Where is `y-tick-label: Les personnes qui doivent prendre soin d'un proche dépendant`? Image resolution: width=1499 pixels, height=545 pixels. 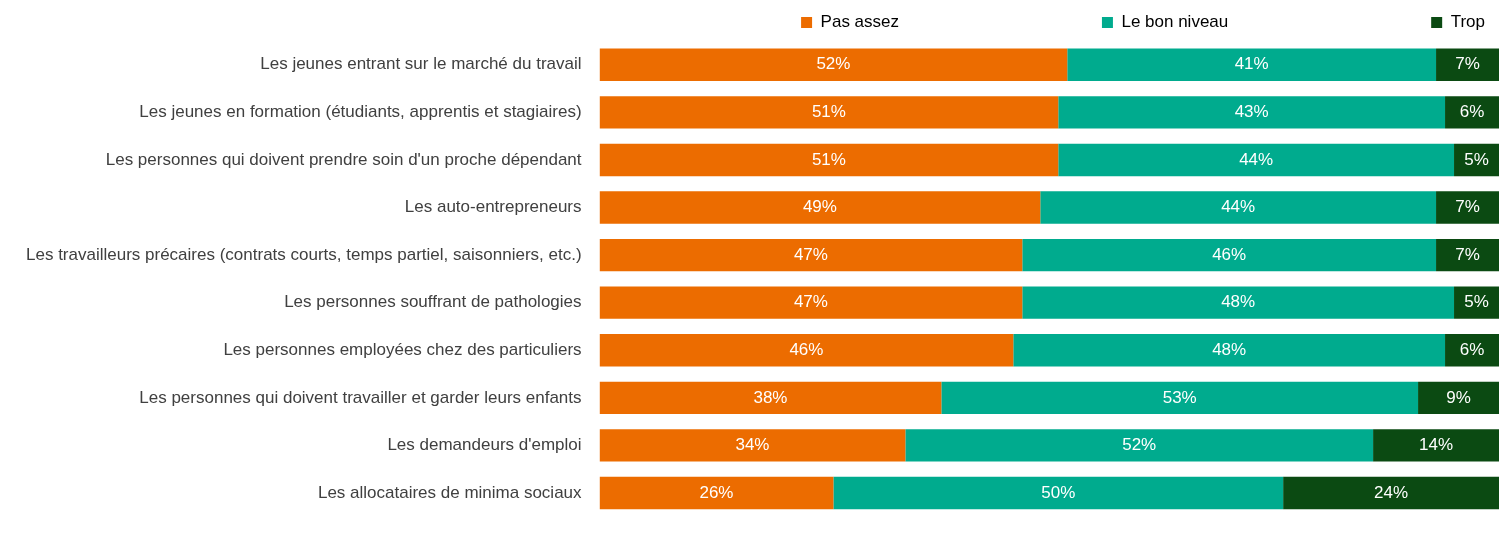
y-tick-label: Les personnes qui doivent prendre soin d'un proche dépendant is located at coordinates (343, 159).